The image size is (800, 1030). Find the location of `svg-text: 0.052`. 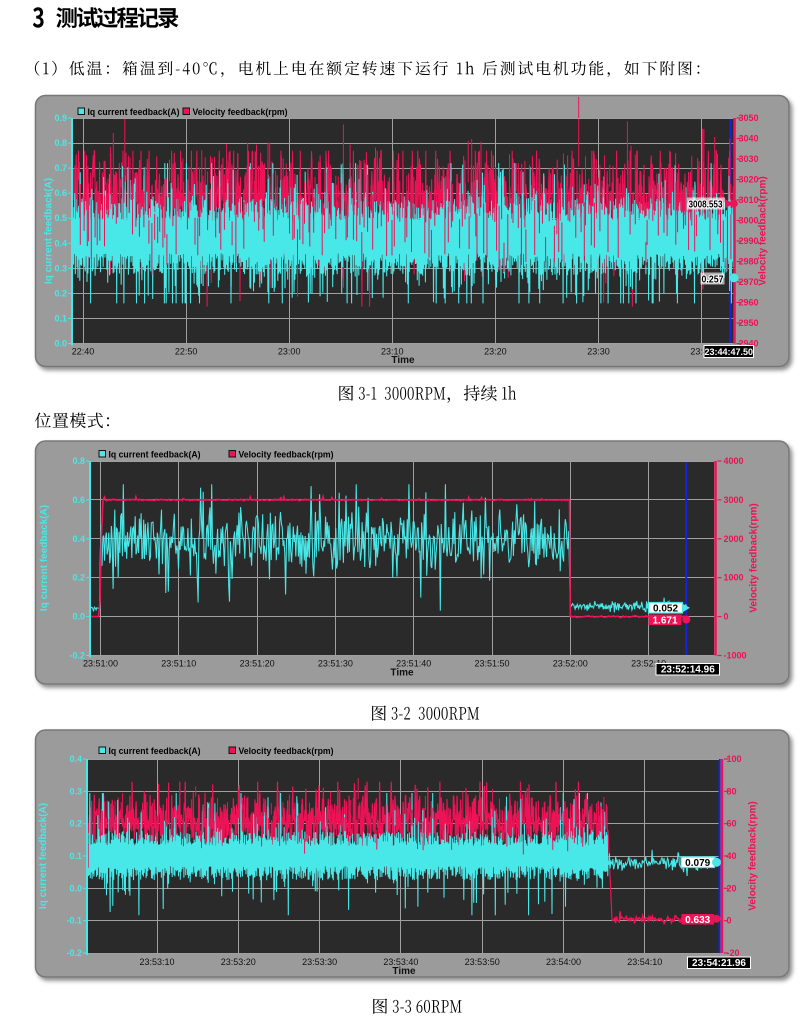

svg-text: 0.052 is located at coordinates (665, 609).